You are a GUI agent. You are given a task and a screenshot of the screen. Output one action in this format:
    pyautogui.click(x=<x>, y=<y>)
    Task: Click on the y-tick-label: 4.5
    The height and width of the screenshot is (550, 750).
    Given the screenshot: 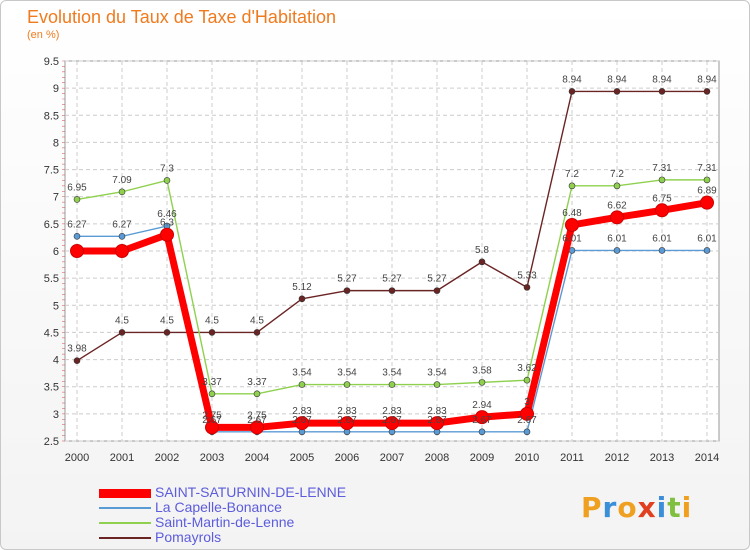 What is the action you would take?
    pyautogui.click(x=51, y=333)
    